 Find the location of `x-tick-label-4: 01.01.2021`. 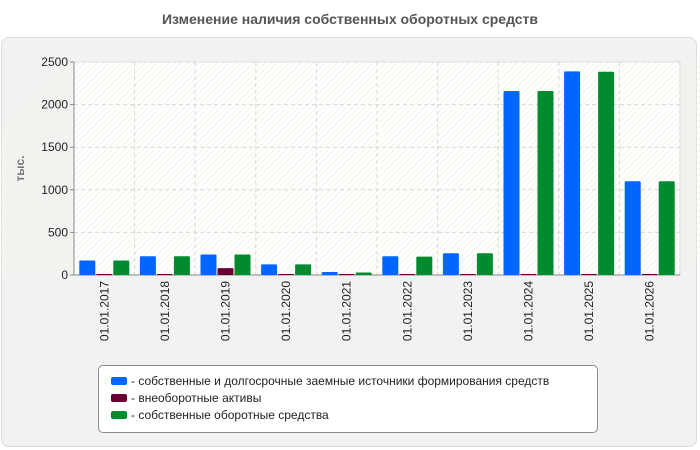

x-tick-label-4: 01.01.2021 is located at coordinates (347, 311).